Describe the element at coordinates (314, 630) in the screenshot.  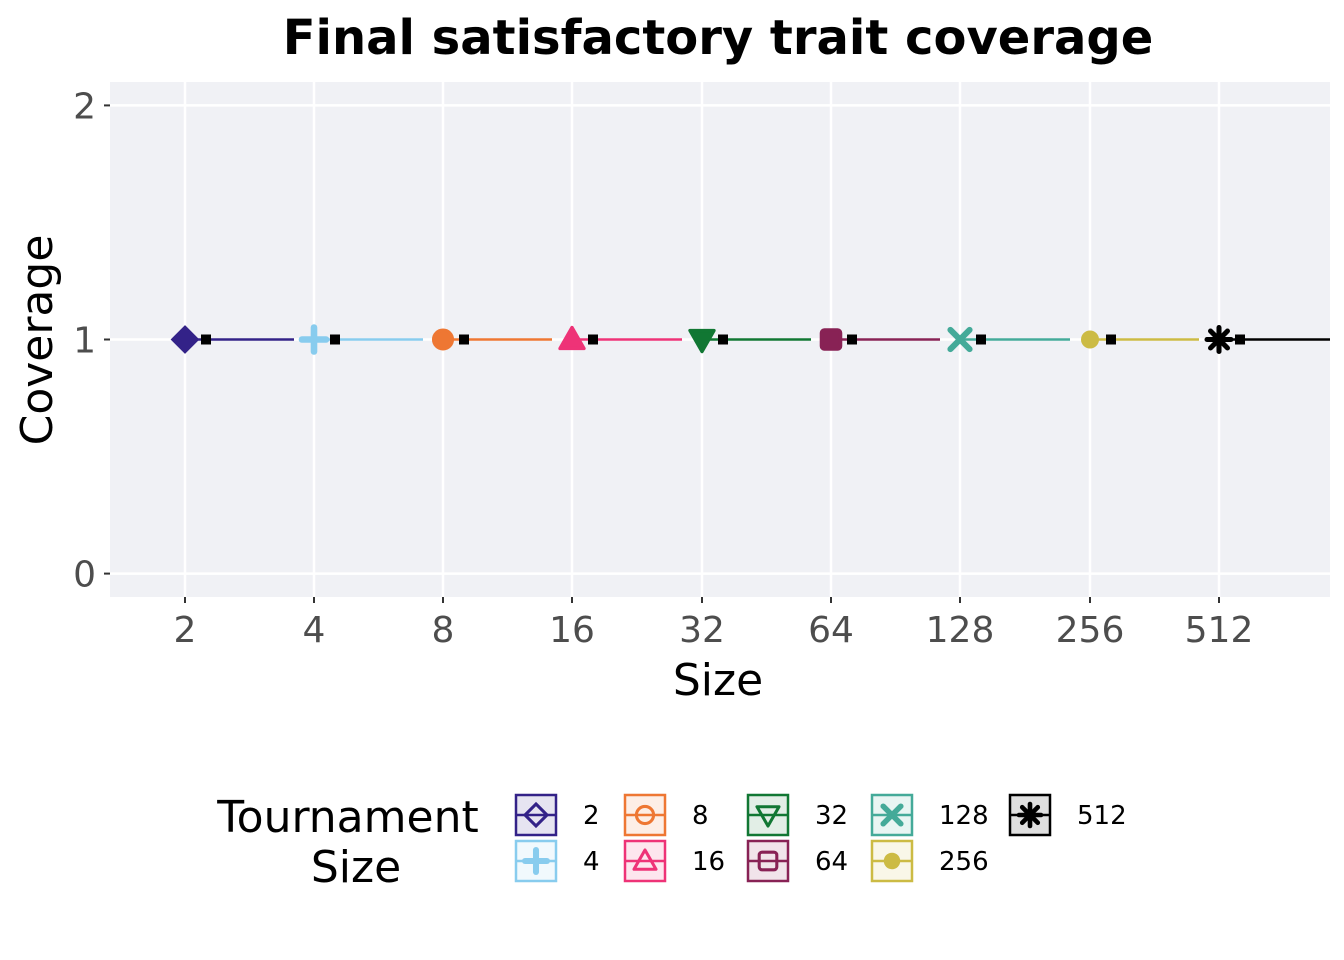
I see `x-tick-label: 4` at that location.